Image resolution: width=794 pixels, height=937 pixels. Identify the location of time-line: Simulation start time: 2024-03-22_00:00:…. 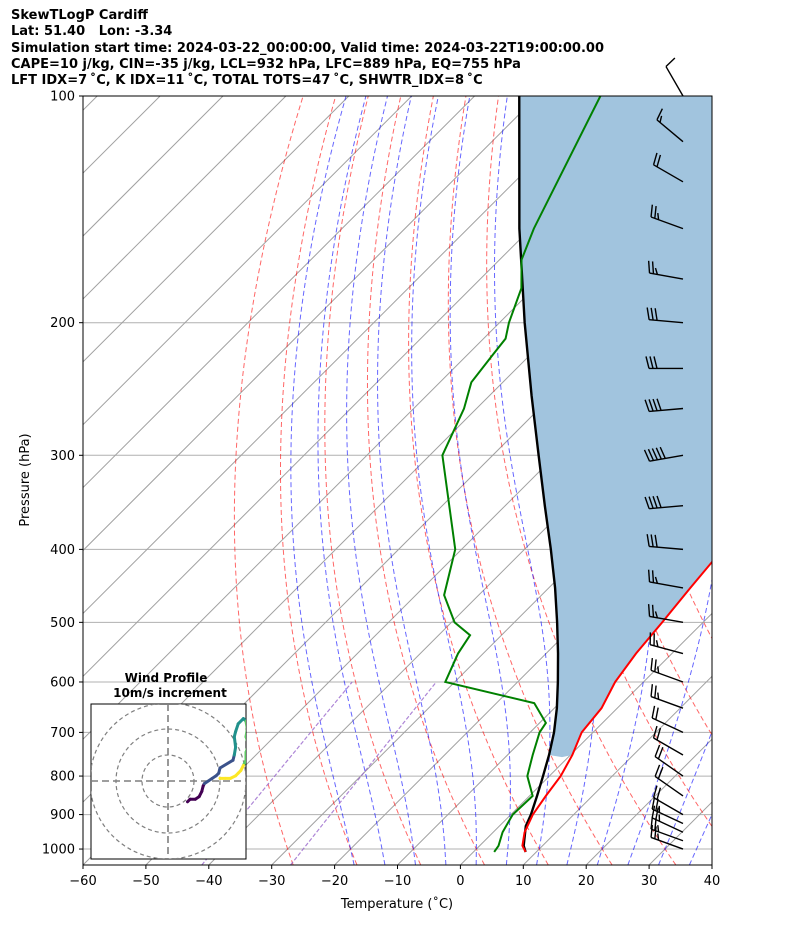
(307, 48).